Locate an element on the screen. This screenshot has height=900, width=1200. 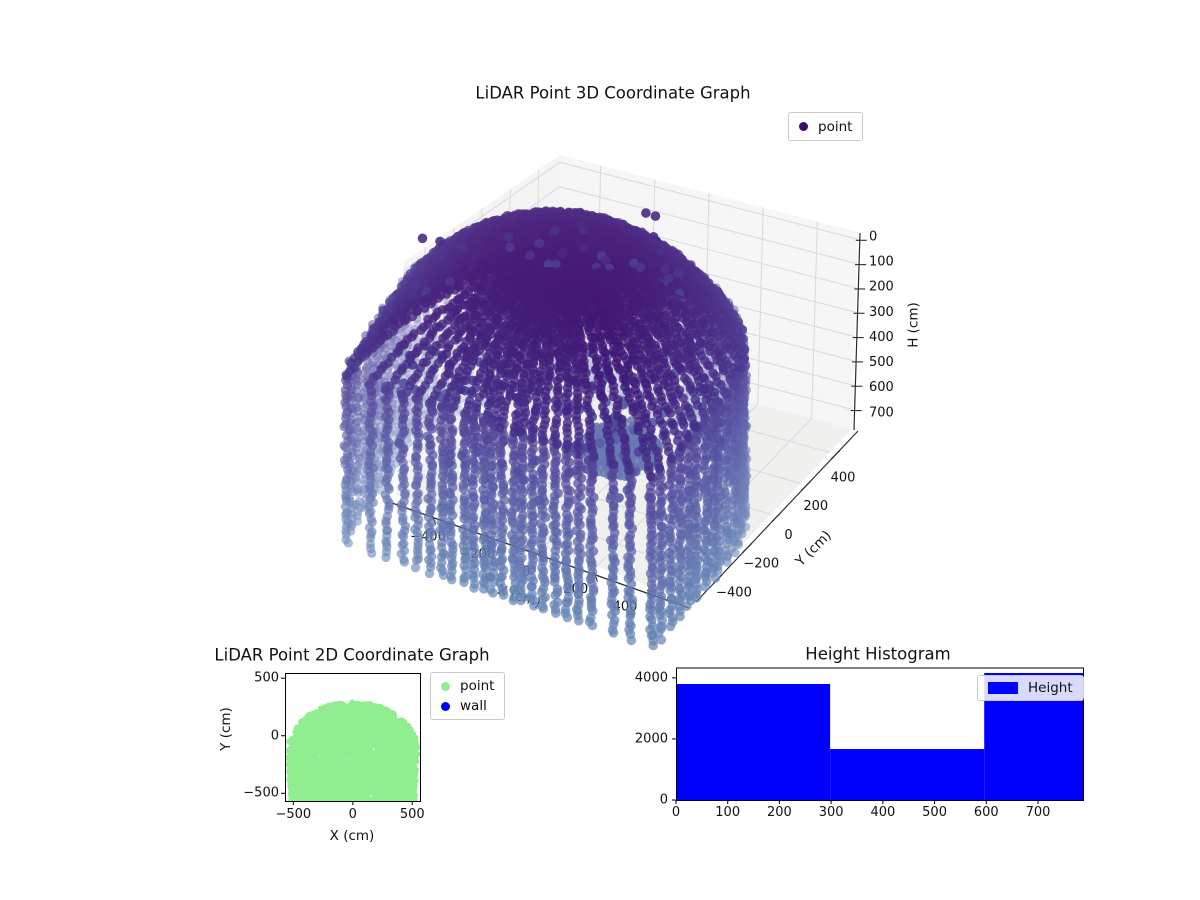
plot2d-y-axis-label: Y (cm) is located at coordinates (226, 729).